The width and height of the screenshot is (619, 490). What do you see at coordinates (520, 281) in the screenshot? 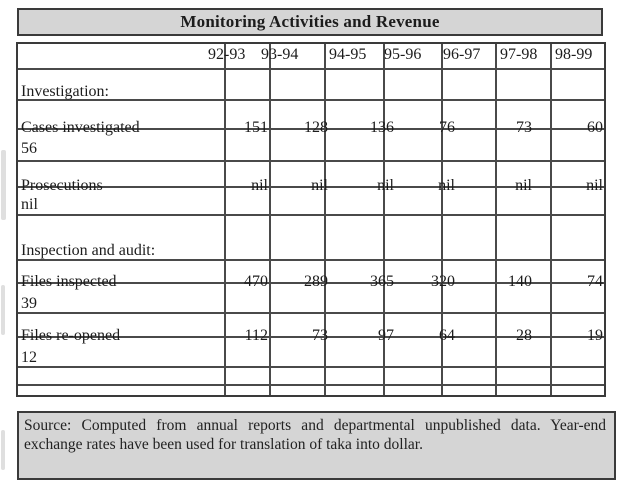
I see `cell-value: 140` at bounding box center [520, 281].